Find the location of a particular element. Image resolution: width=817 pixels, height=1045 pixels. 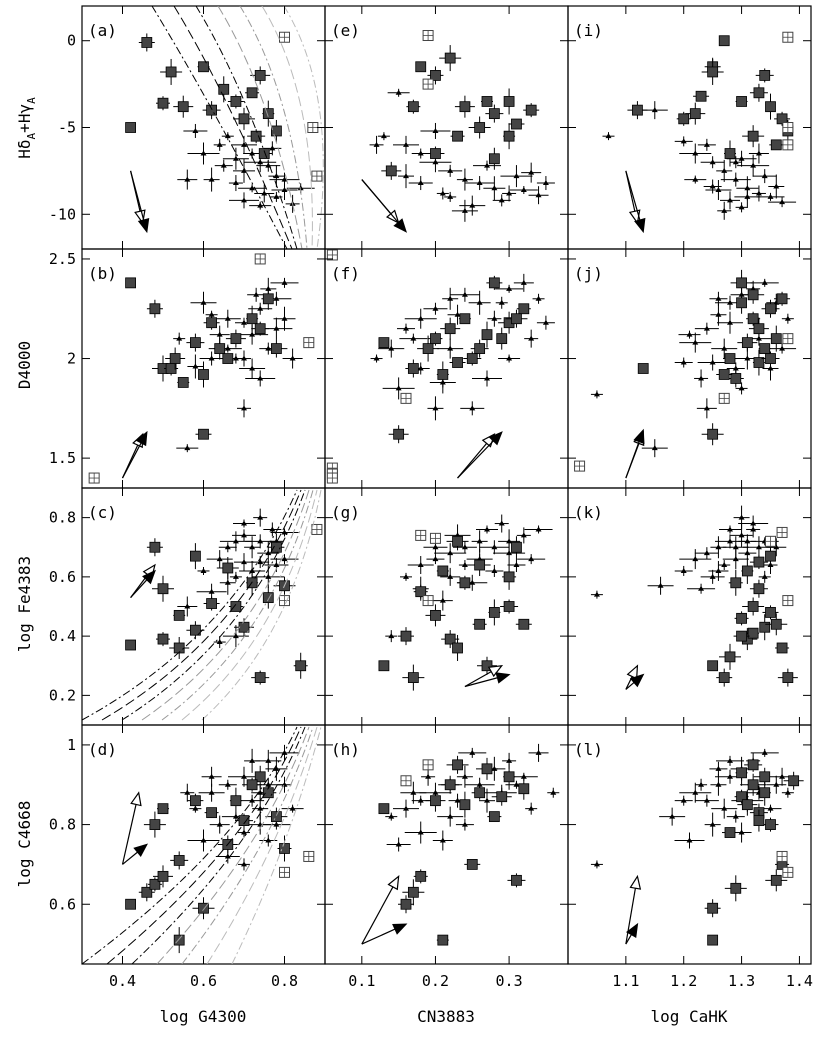

panel-label: (a) is located at coordinates (102, 30).